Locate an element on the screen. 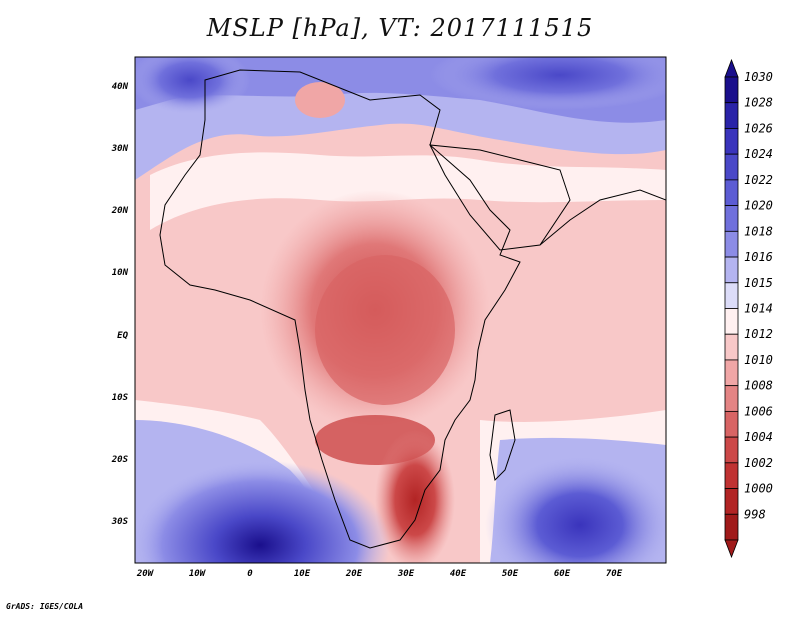 The width and height of the screenshot is (800, 618). colorbar-label: 1030 is located at coordinates (758, 77).